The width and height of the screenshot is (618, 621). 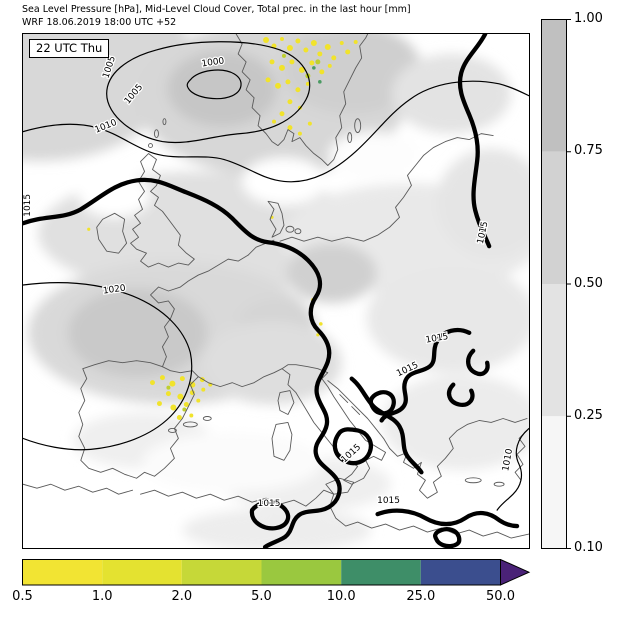 I want to click on precip-colorbar-tick-label: 50.0, so click(x=500, y=596).